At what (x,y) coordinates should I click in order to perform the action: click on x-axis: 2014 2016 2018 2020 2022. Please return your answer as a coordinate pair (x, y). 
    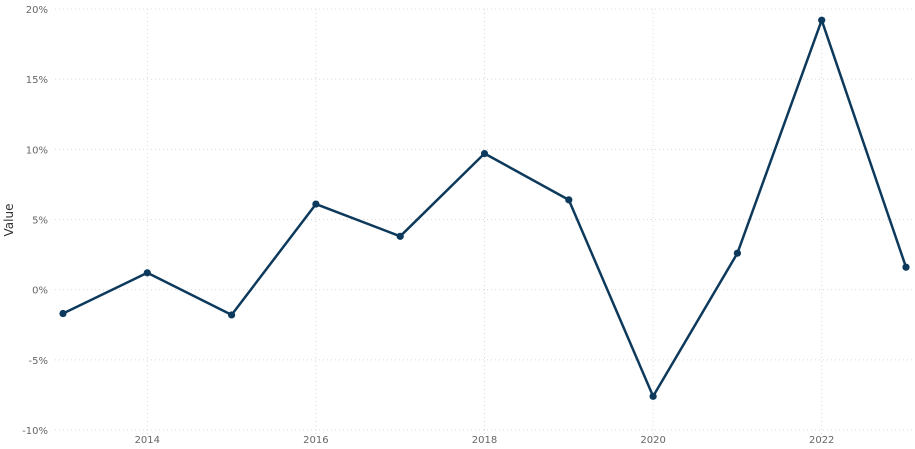
    Looking at the image, I should click on (485, 440).